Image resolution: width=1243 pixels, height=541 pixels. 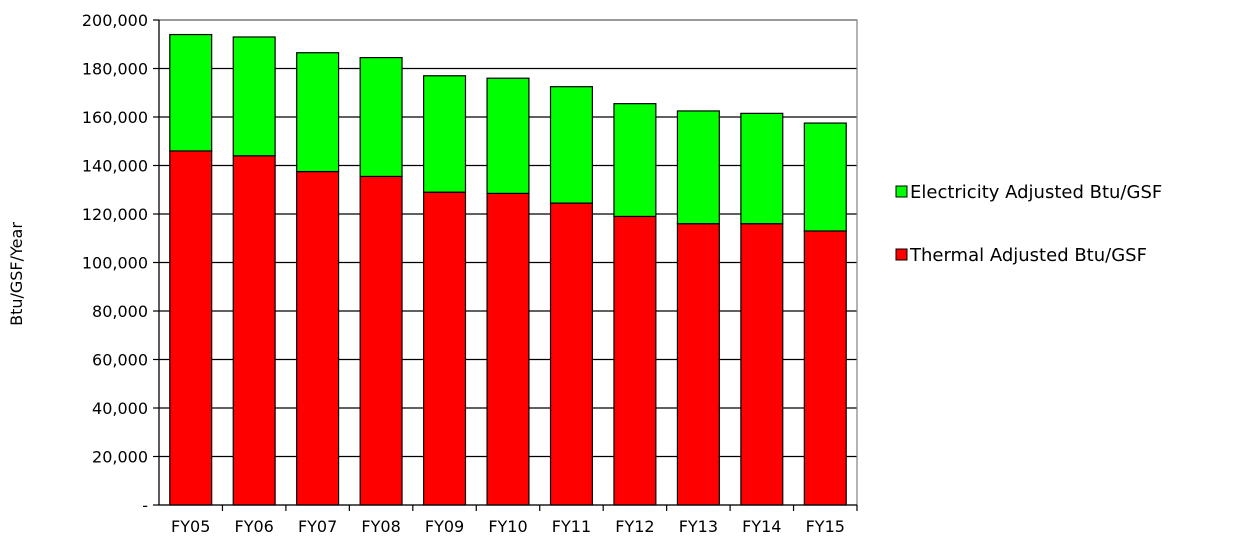 I want to click on bar-electricity-fy10, so click(x=508, y=135).